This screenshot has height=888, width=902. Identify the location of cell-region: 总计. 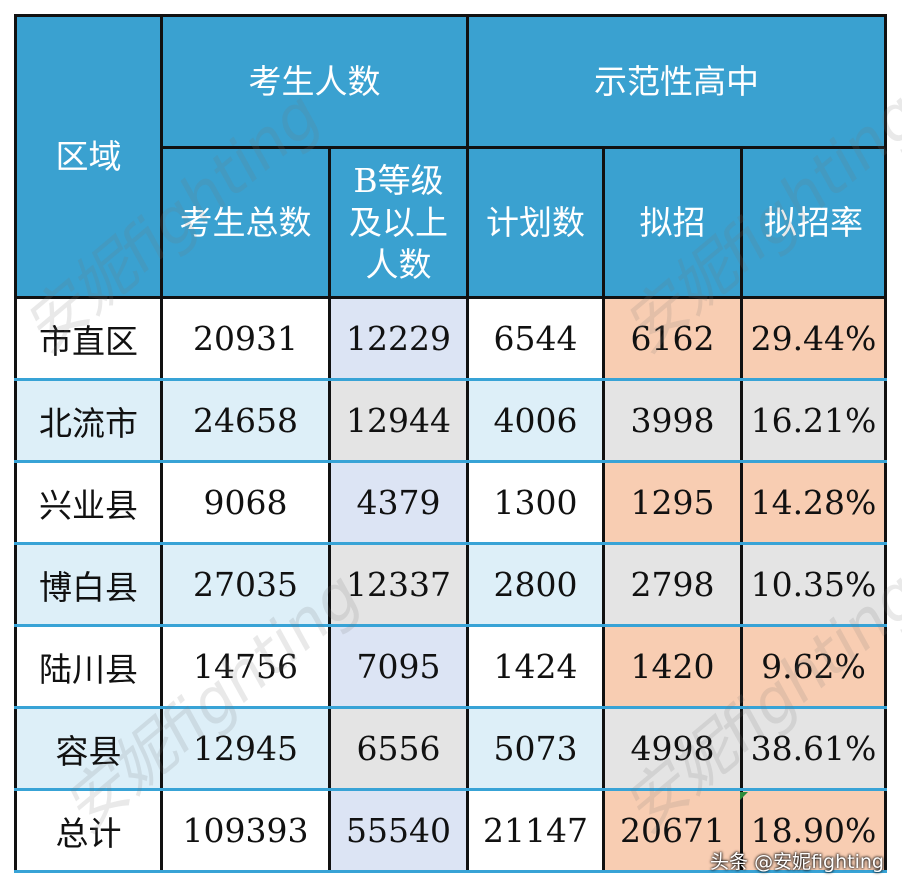
(88, 831).